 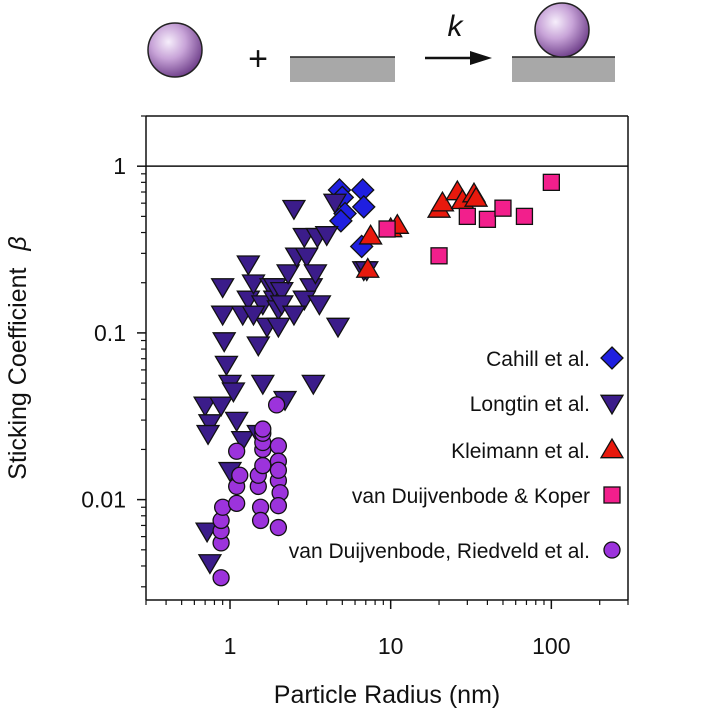 What do you see at coordinates (387, 695) in the screenshot?
I see `x-axis-label: Particle Radius (nm)` at bounding box center [387, 695].